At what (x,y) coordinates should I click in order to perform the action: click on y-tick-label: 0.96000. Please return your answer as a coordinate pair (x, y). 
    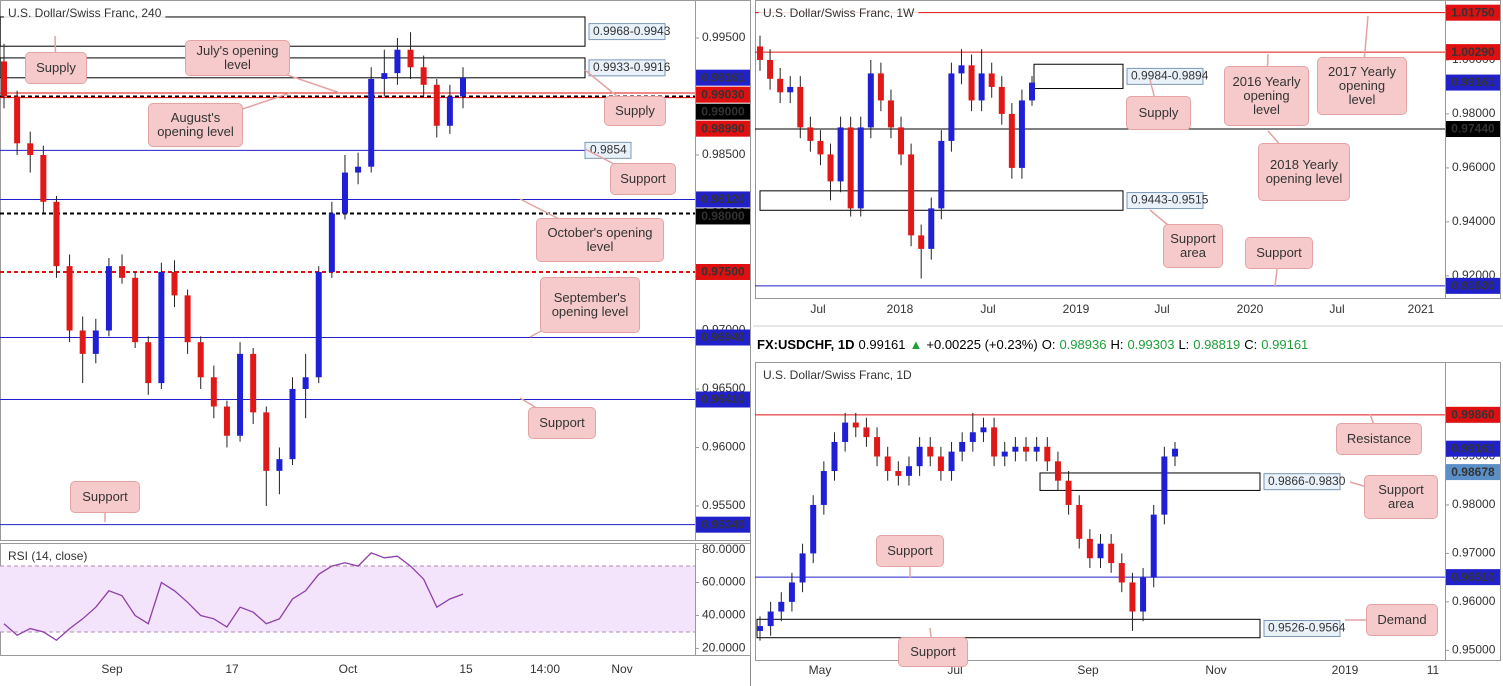
    Looking at the image, I should click on (1474, 167).